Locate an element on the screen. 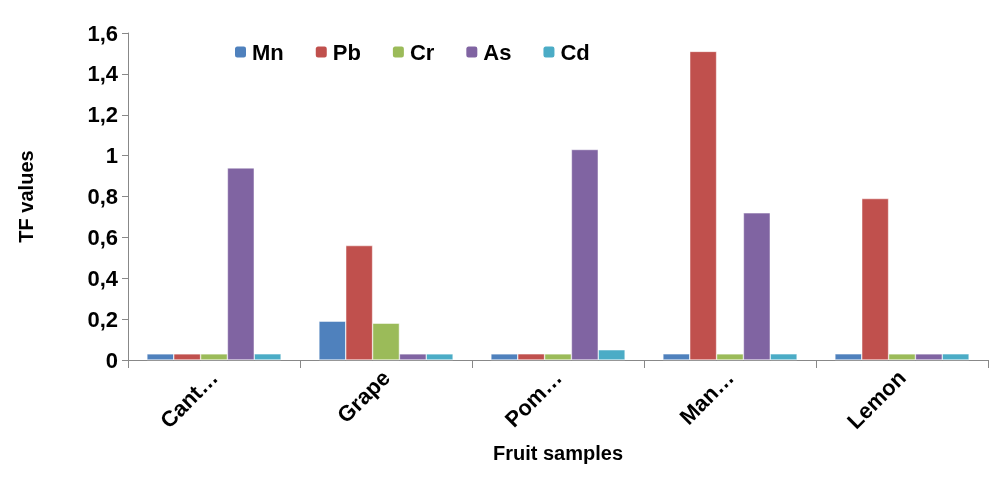  legend-label: Mn is located at coordinates (268, 52).